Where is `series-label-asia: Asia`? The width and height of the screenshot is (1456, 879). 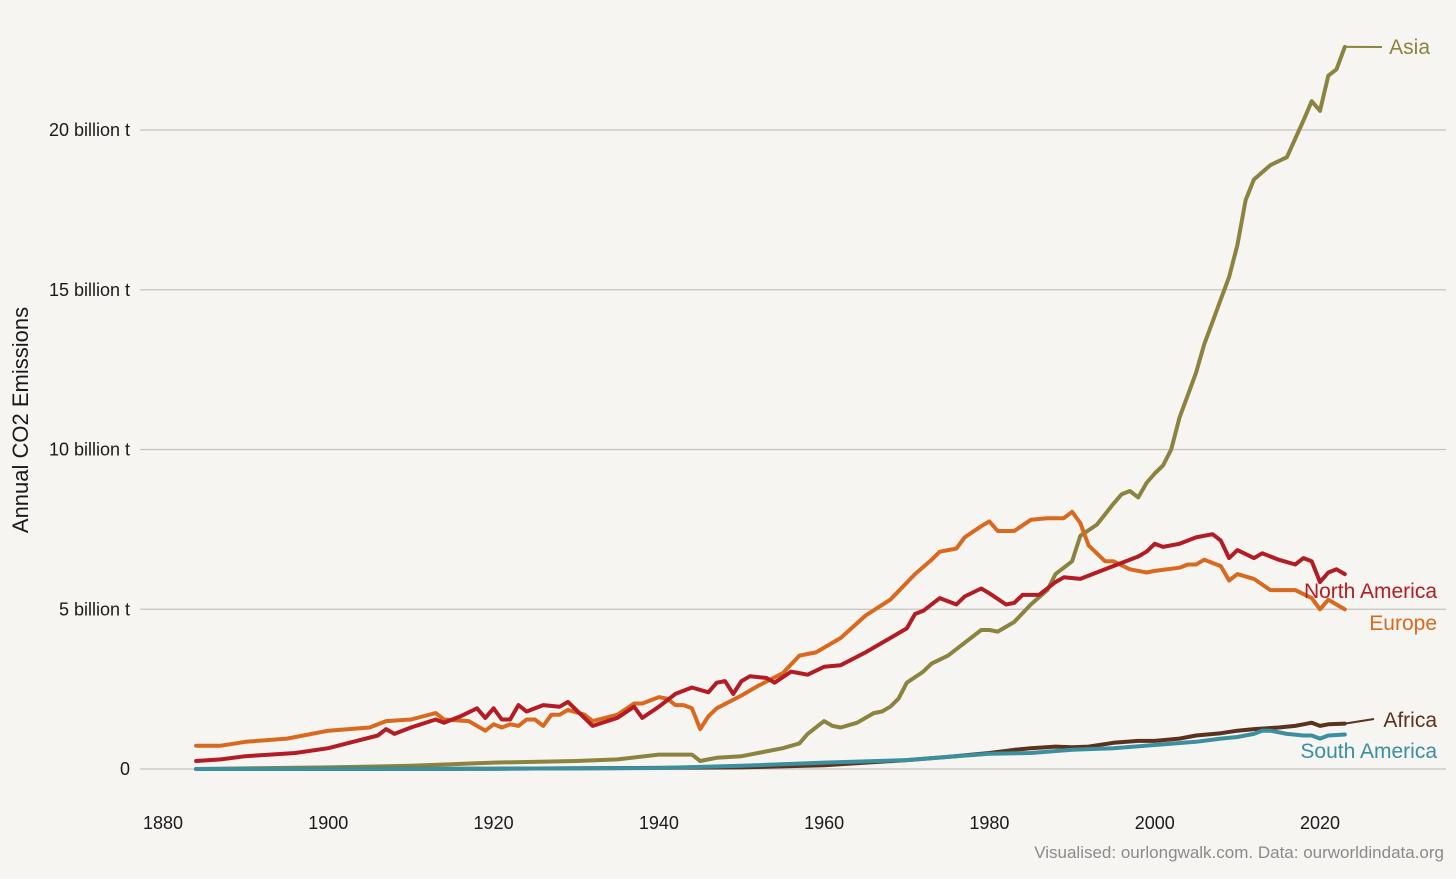 series-label-asia: Asia is located at coordinates (1409, 47).